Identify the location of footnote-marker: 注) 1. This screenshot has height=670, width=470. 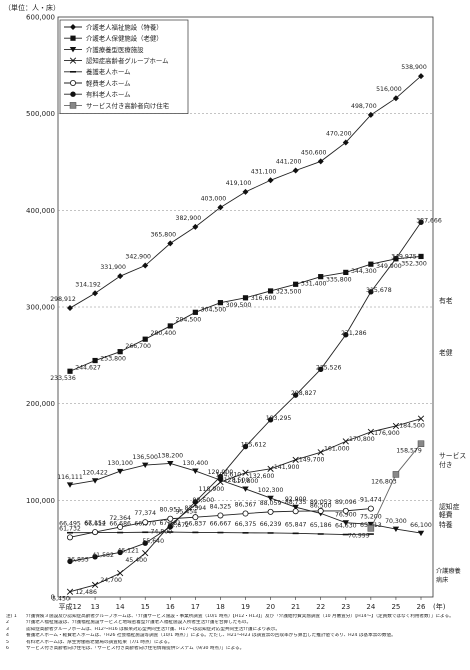
(11, 616).